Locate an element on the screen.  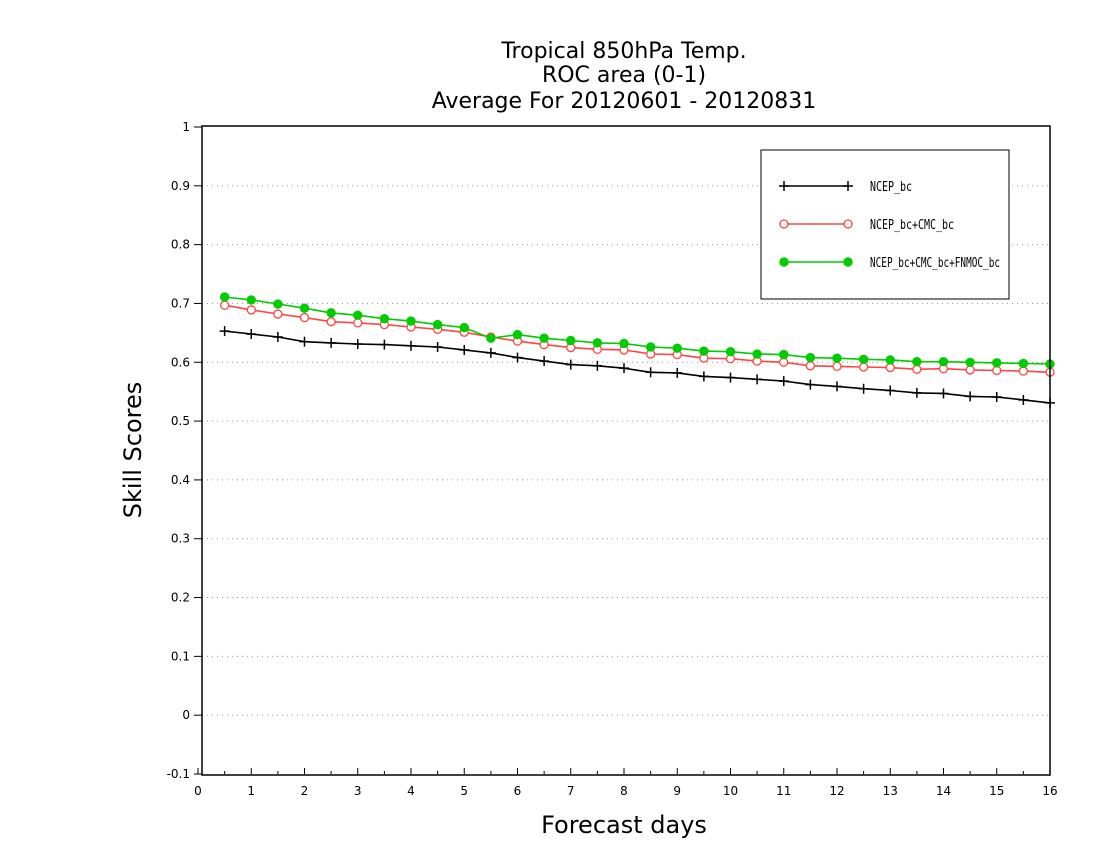
legend-entry: NCEP_bc+CMC_bc is located at coordinates (866, 225).